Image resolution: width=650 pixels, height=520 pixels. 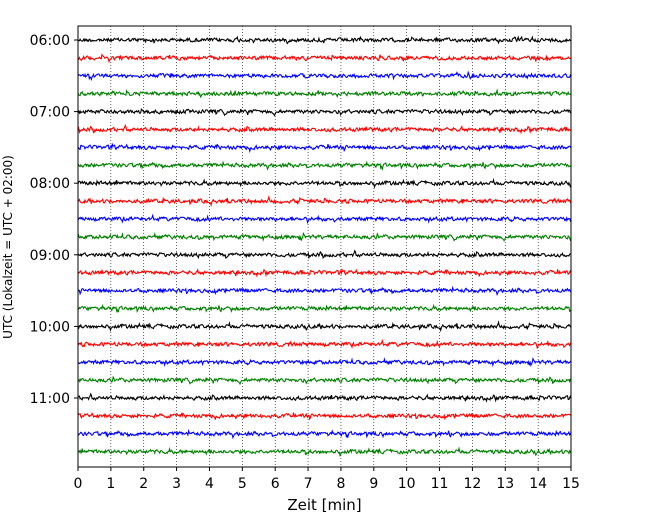 I want to click on y-axis-ticks: 06:00 07:00 08:00 09:00 10:00 11:00, so click(x=54, y=220).